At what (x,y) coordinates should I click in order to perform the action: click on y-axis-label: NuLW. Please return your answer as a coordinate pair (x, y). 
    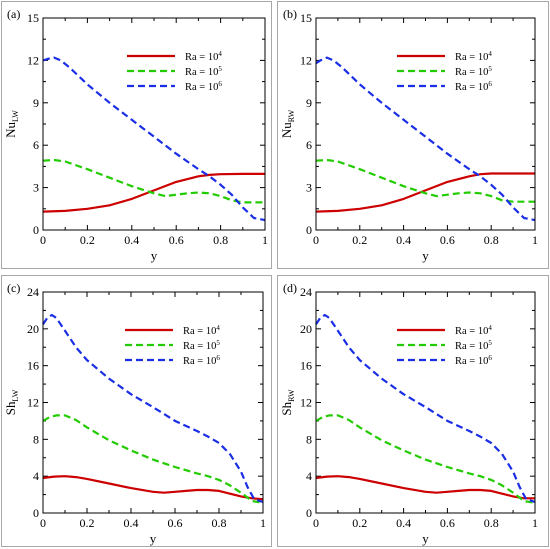
    Looking at the image, I should click on (11, 124).